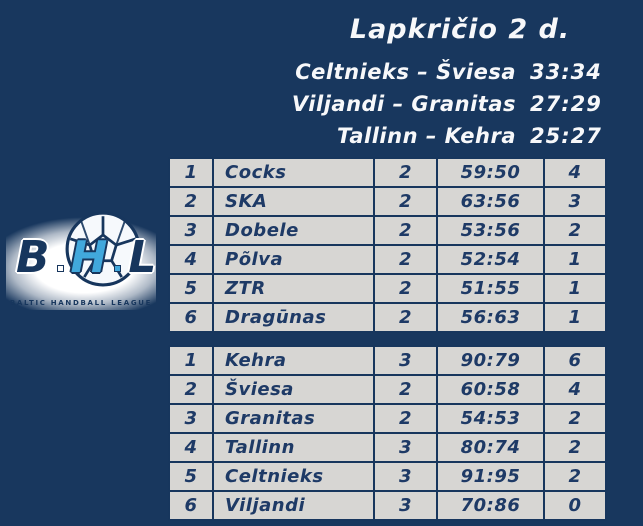  I want to click on logo-tagline: BALTIC HANDBALL LEAGUE, so click(81, 303).